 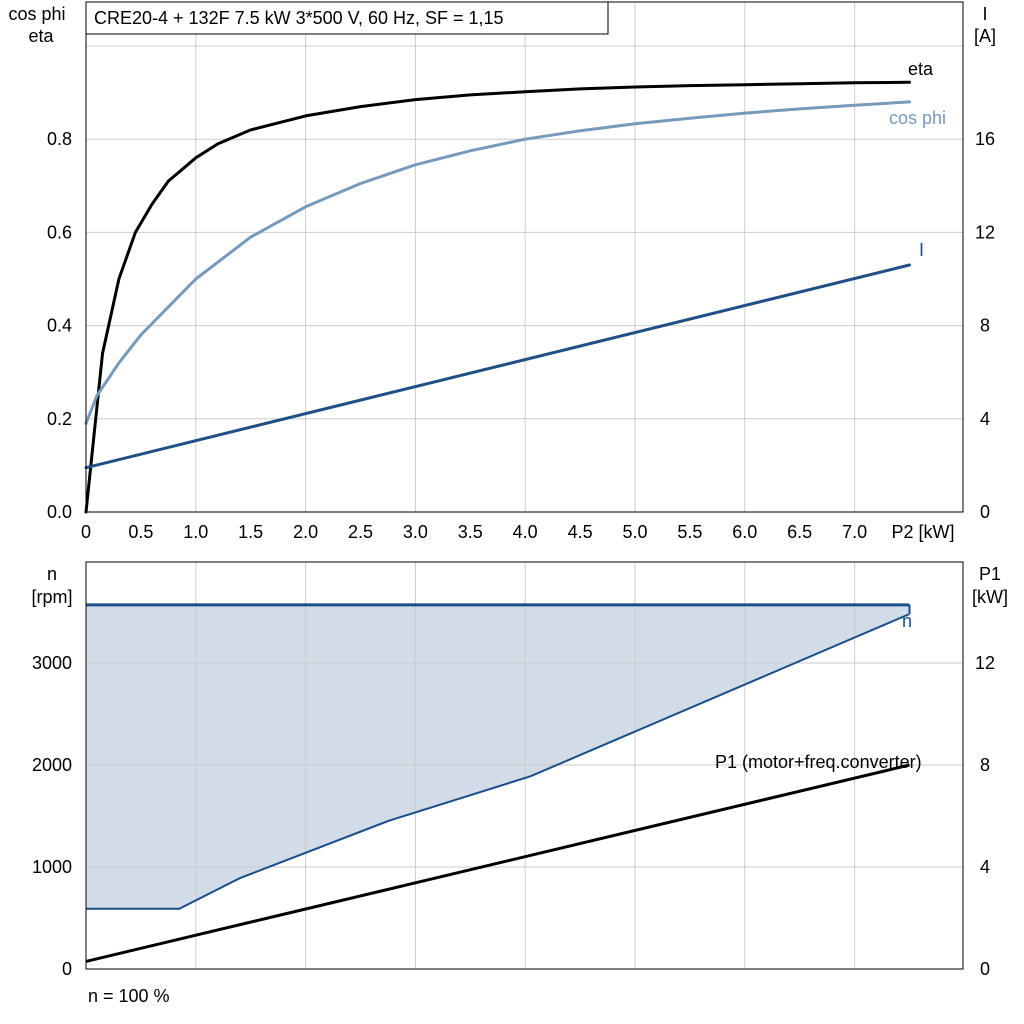 What do you see at coordinates (67, 969) in the screenshot?
I see `bottom-y-left-tick-label: 0` at bounding box center [67, 969].